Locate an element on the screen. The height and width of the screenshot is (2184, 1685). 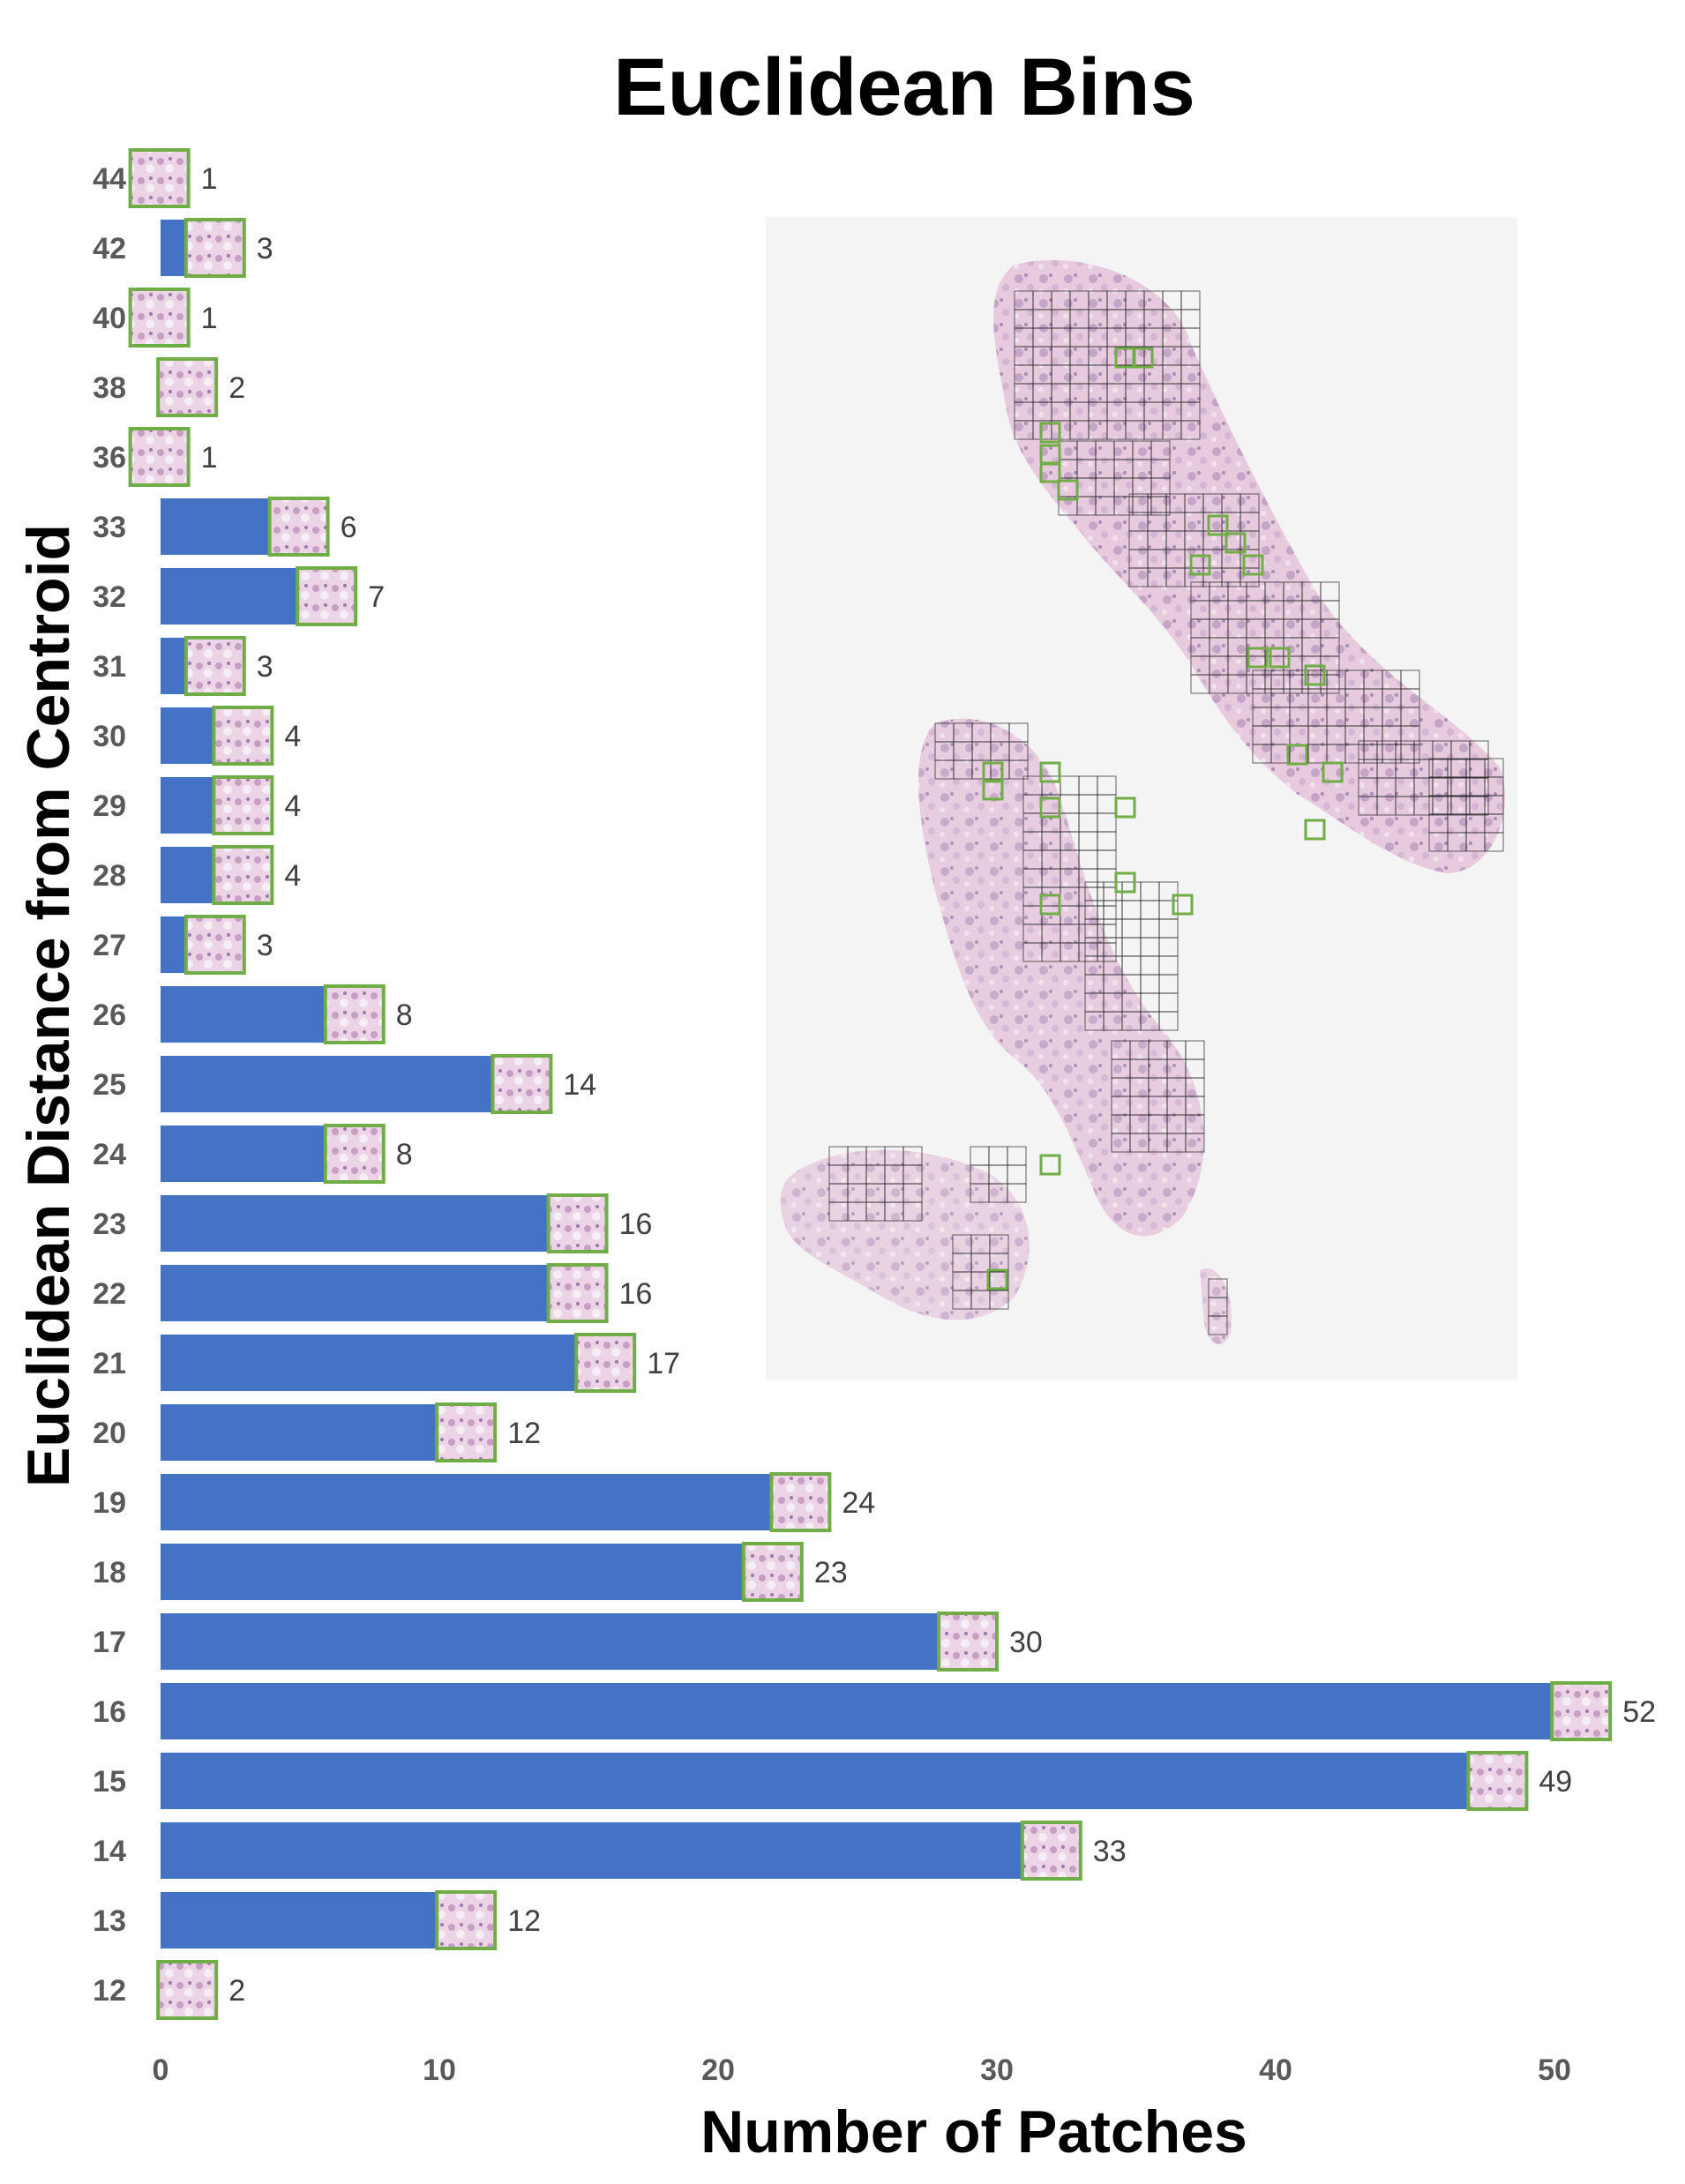
y-tick-26: 26 is located at coordinates (109, 1015).